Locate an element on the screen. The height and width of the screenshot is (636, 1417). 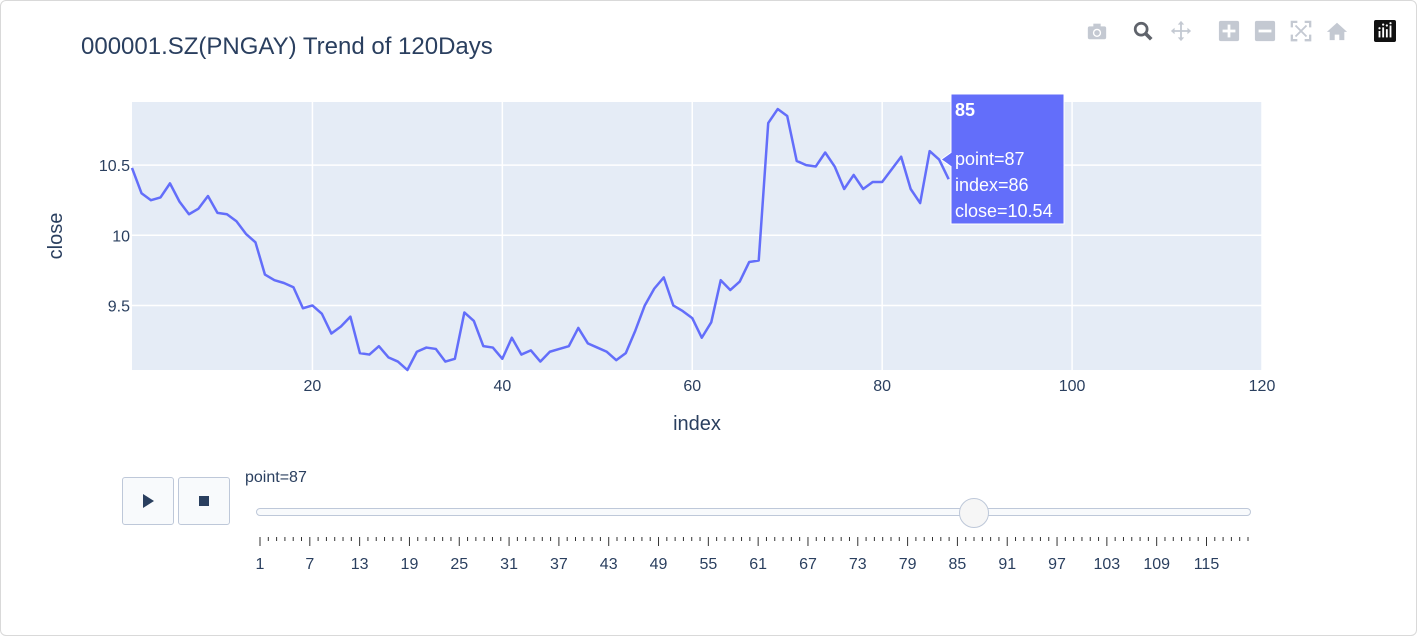
y-tick-label: 10.5 is located at coordinates (114, 166).